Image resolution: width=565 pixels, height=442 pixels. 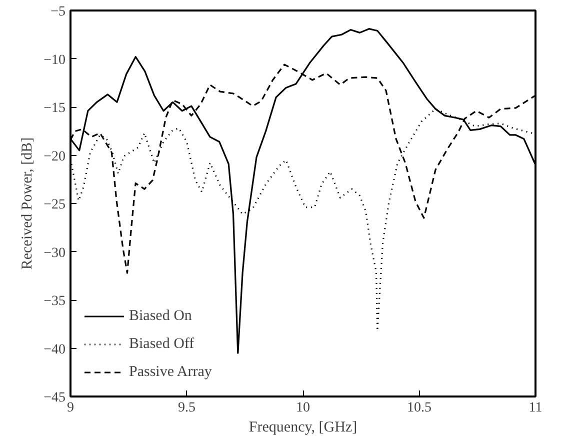 What do you see at coordinates (55, 253) in the screenshot?
I see `y-tick-label: −30` at bounding box center [55, 253].